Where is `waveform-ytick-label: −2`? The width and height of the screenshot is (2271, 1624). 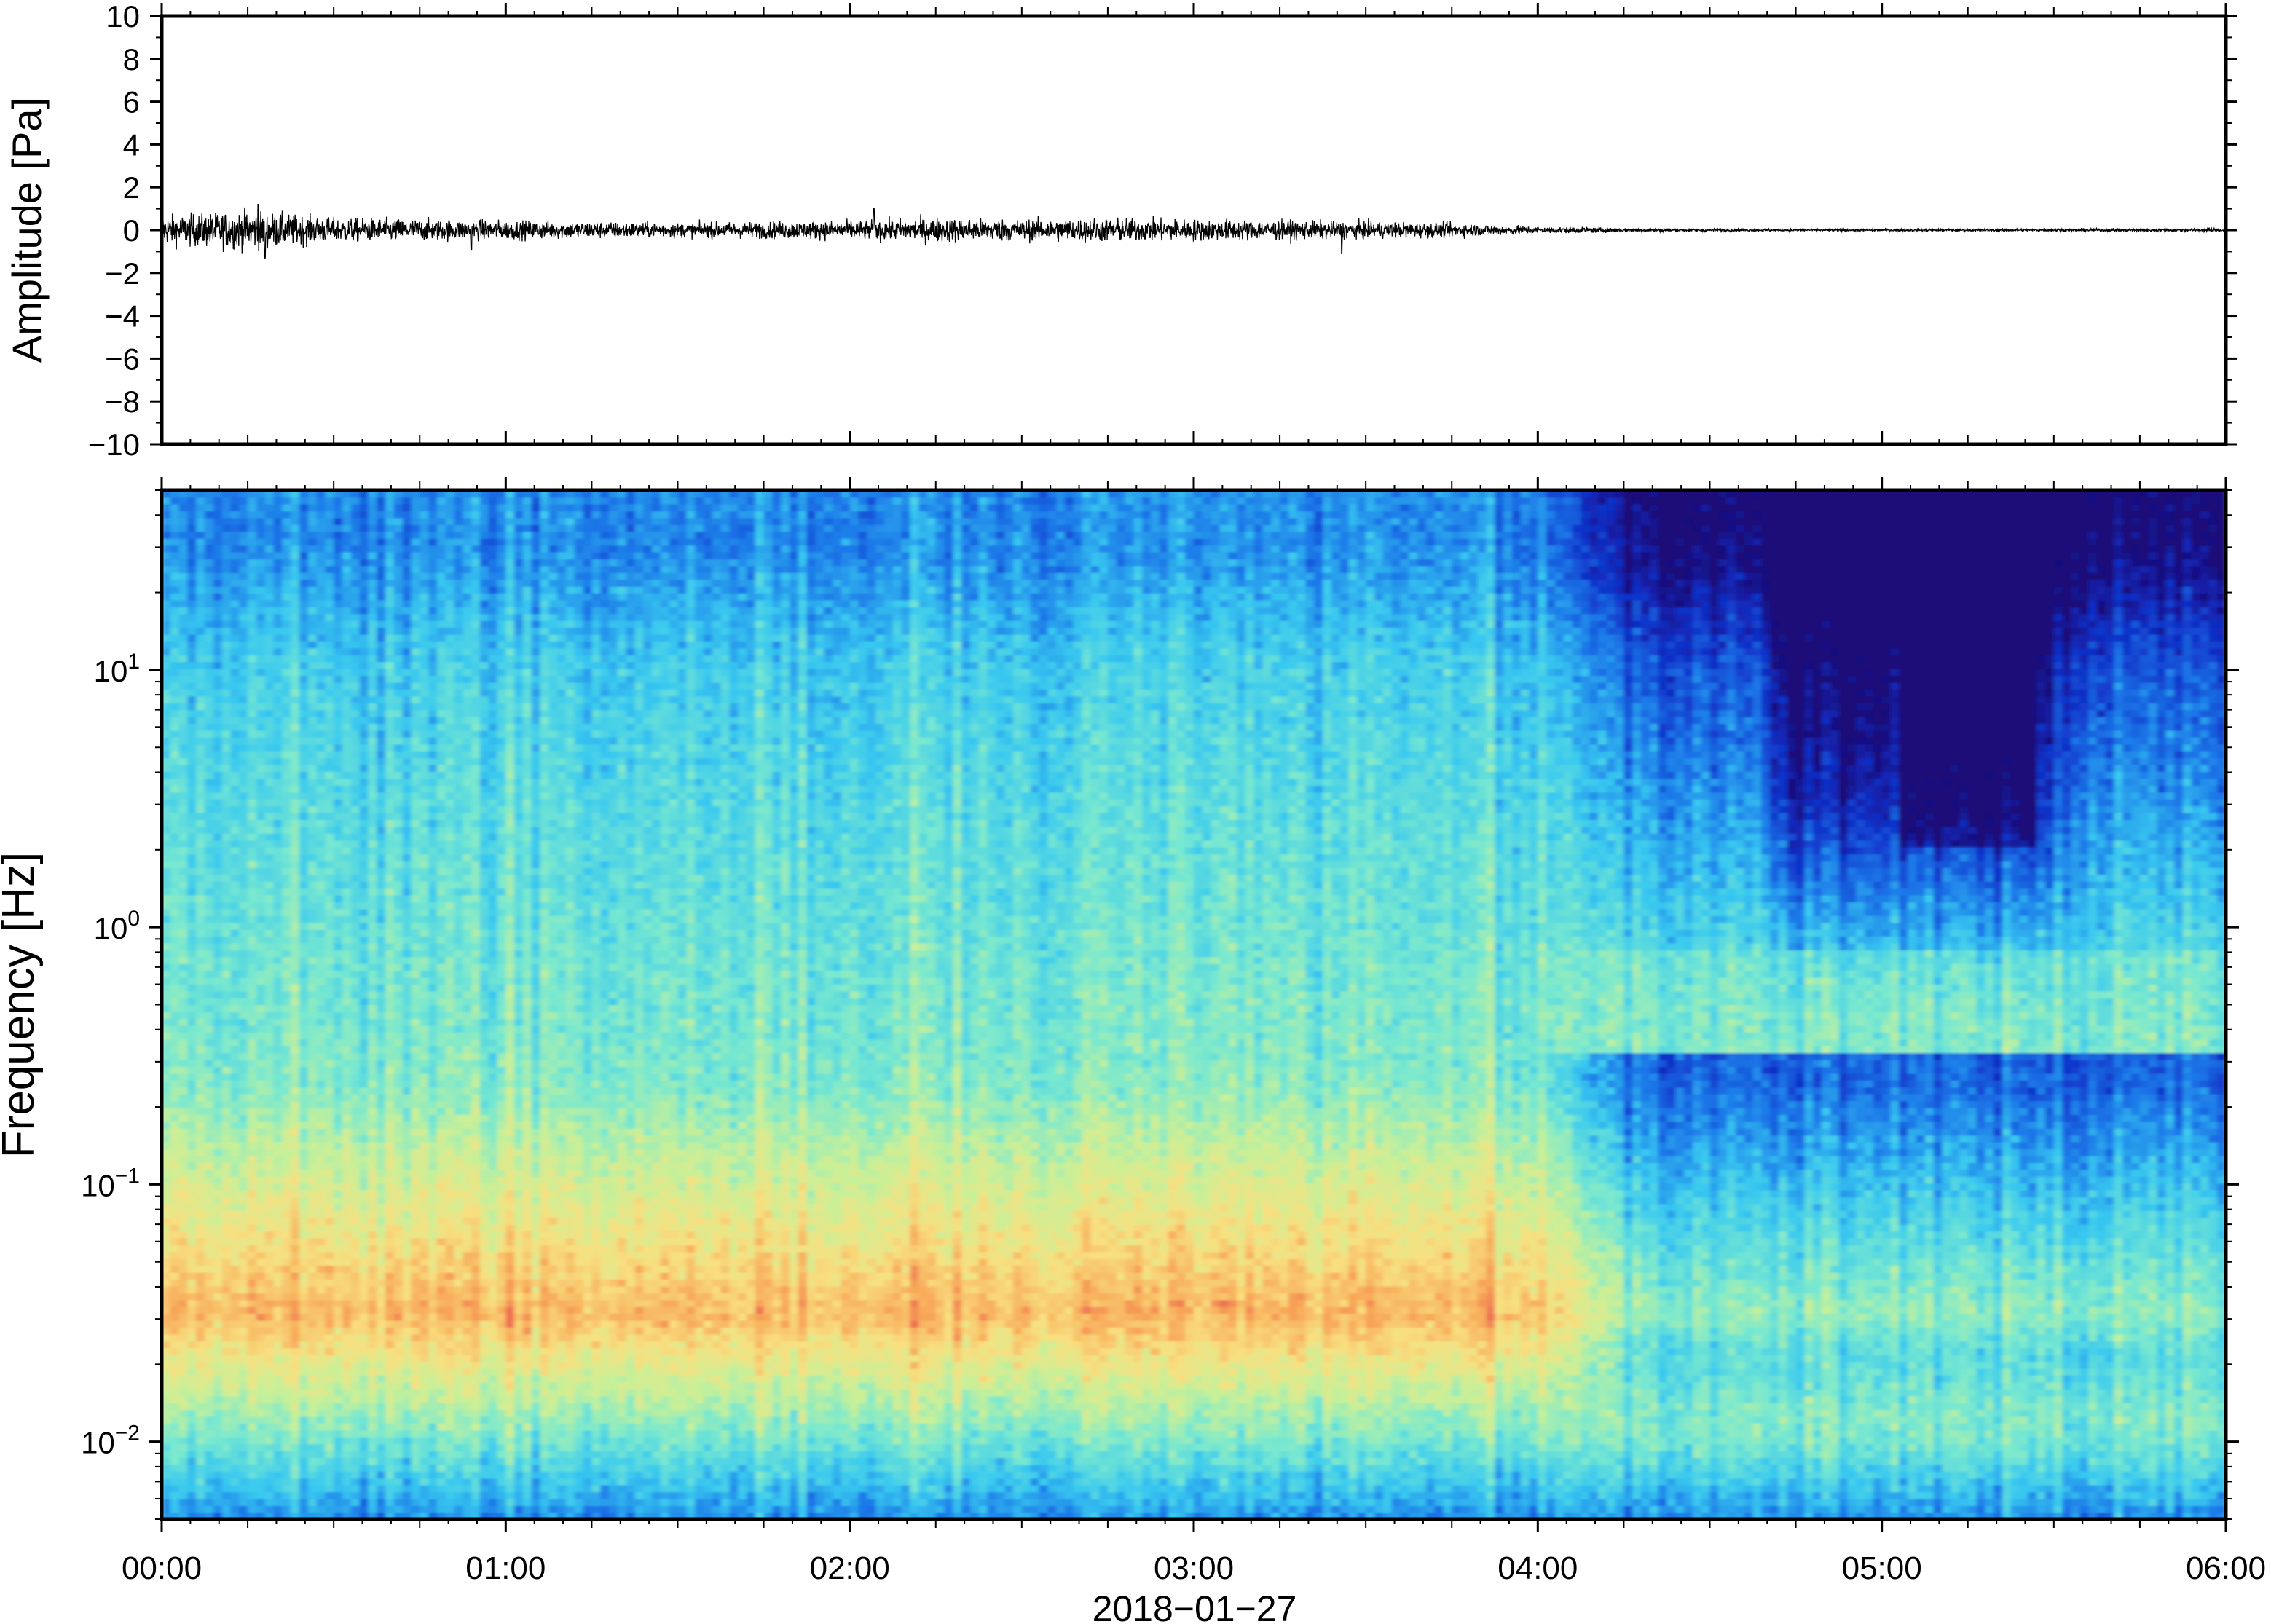 waveform-ytick-label: −2 is located at coordinates (122, 273).